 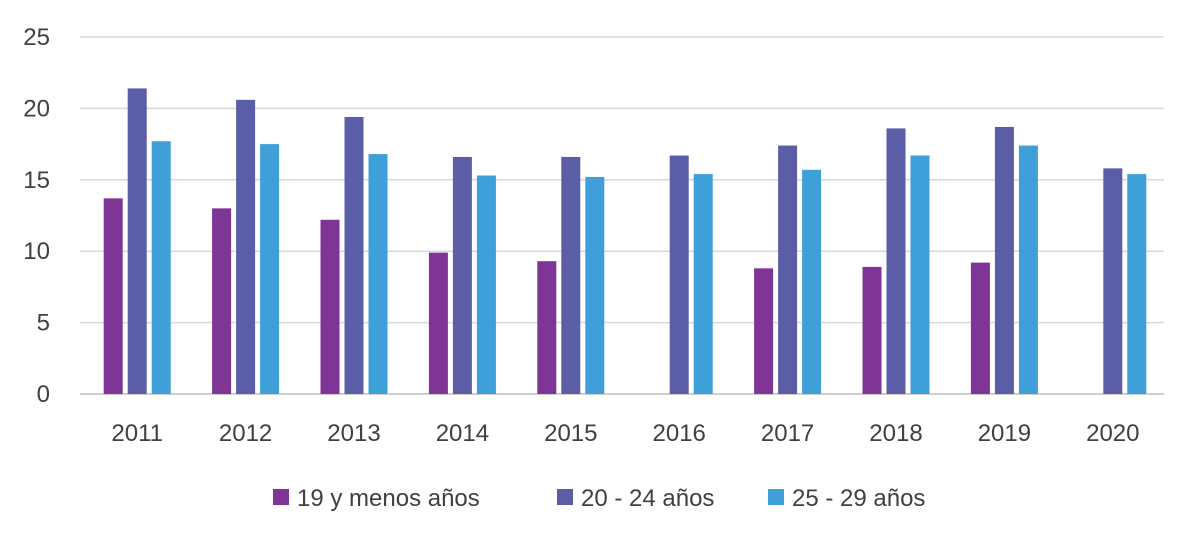 I want to click on legend: 19 y menos años 20 - 24 años 25 - 29 años, so click(x=599, y=498).